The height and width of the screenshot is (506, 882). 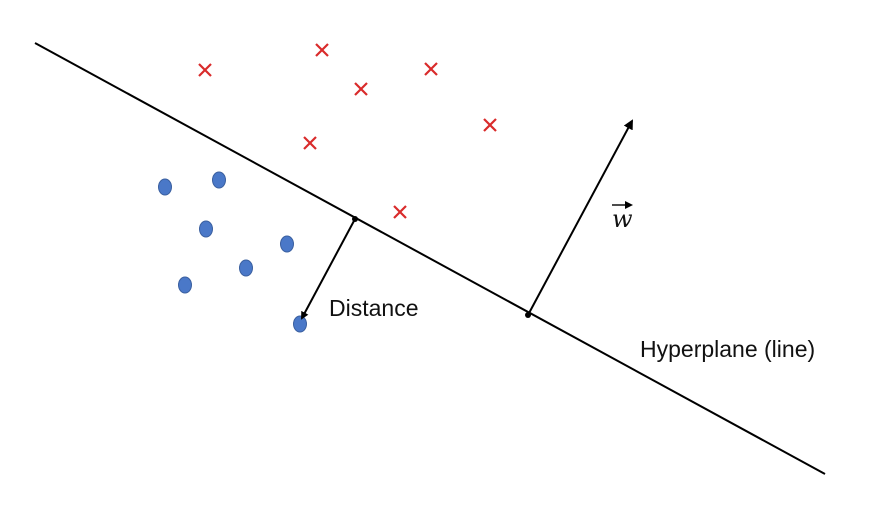 I want to click on class-cross-markers, so click(x=347, y=131).